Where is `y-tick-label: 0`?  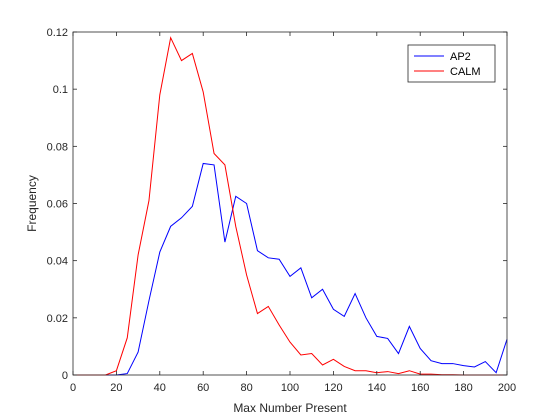 y-tick-label: 0 is located at coordinates (65, 376).